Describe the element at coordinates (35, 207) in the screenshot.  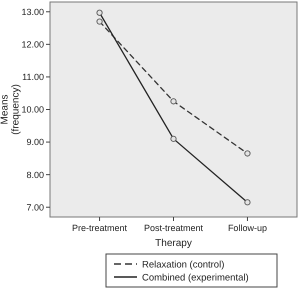
I see `y-tick-label: 7.00` at that location.